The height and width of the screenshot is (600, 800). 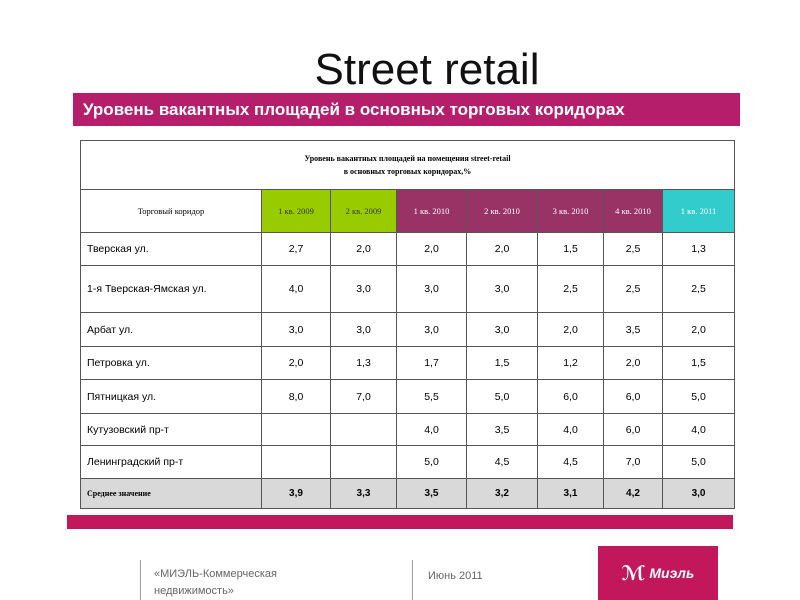 I want to click on table-row: Кутузовский пр-т 4,0 3,5 4,0 6,0 4,0, so click(x=408, y=429).